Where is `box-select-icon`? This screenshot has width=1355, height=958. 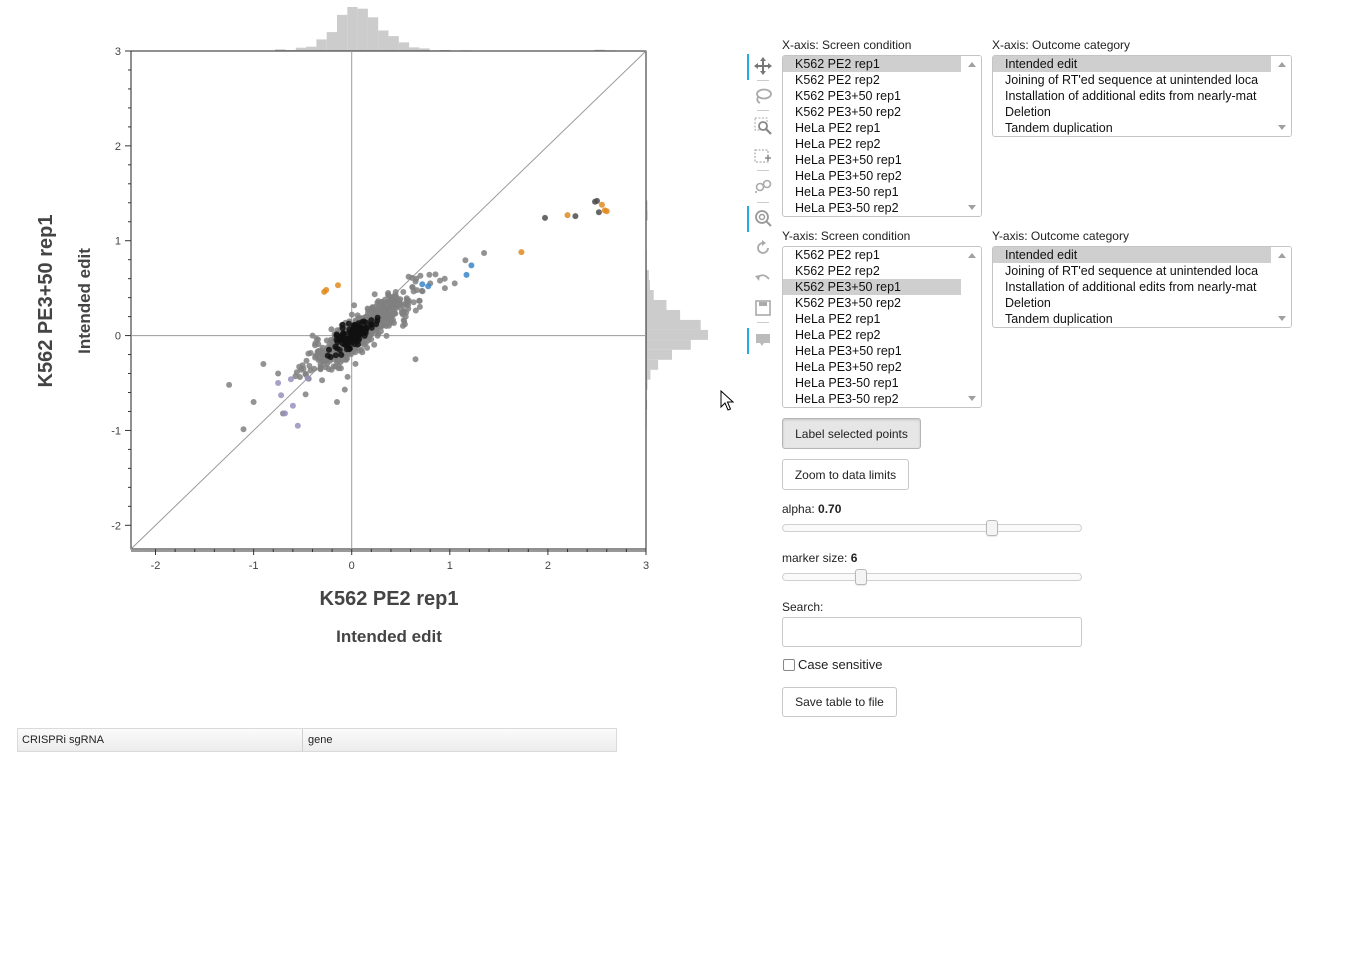 box-select-icon is located at coordinates (763, 156).